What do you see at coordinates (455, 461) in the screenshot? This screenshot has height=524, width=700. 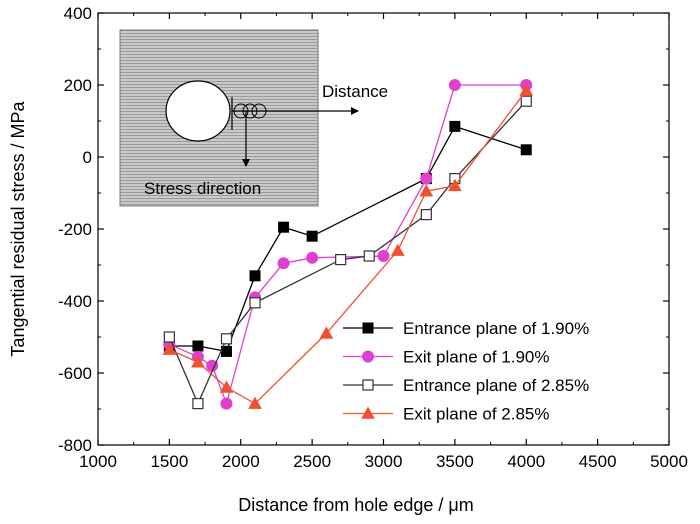 I see `x-tick-label: 3500` at bounding box center [455, 461].